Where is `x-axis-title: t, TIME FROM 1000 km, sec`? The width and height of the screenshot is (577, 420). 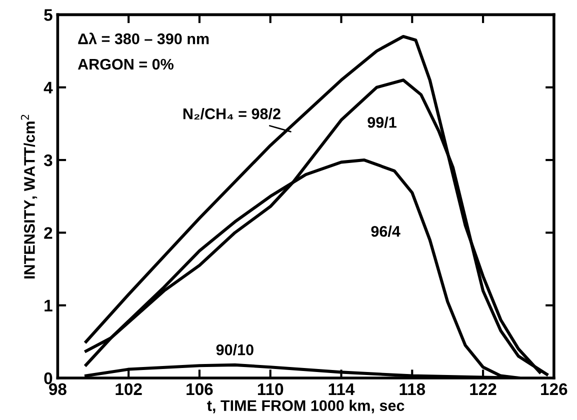 x-axis-title: t, TIME FROM 1000 km, sec is located at coordinates (305, 407).